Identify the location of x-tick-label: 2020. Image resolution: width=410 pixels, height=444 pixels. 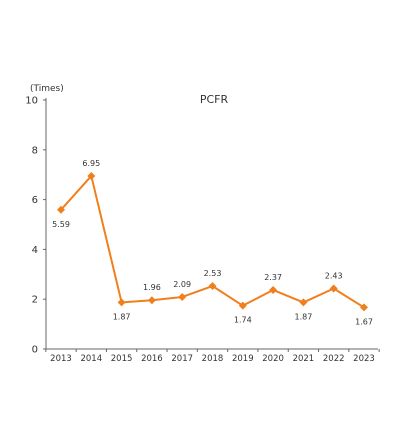
(273, 359).